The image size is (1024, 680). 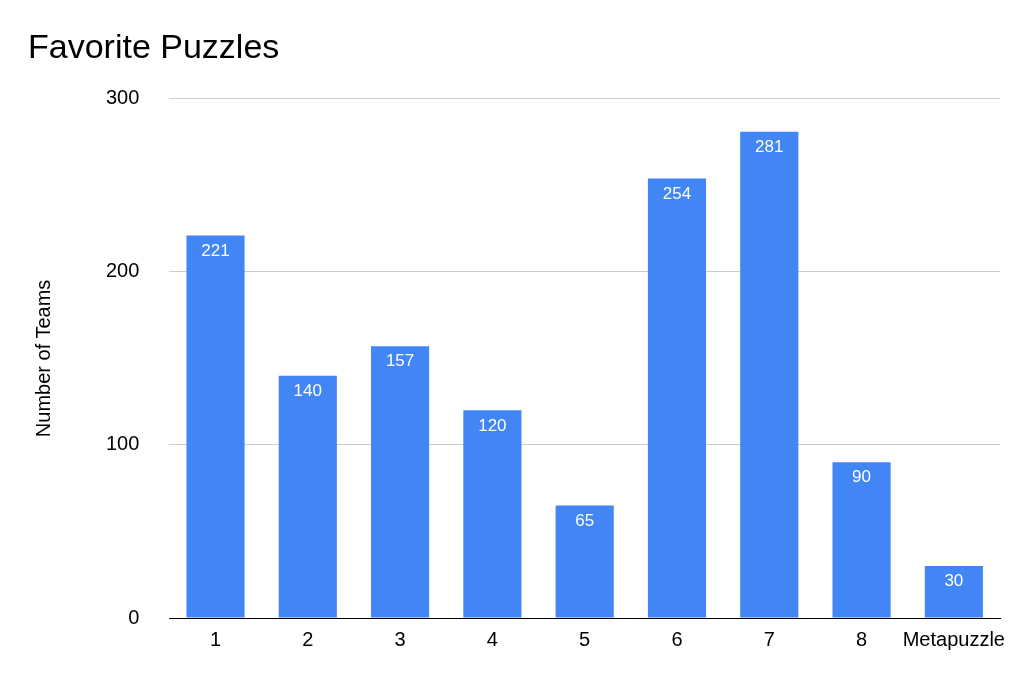 What do you see at coordinates (492, 638) in the screenshot?
I see `x-tick-label: 4` at bounding box center [492, 638].